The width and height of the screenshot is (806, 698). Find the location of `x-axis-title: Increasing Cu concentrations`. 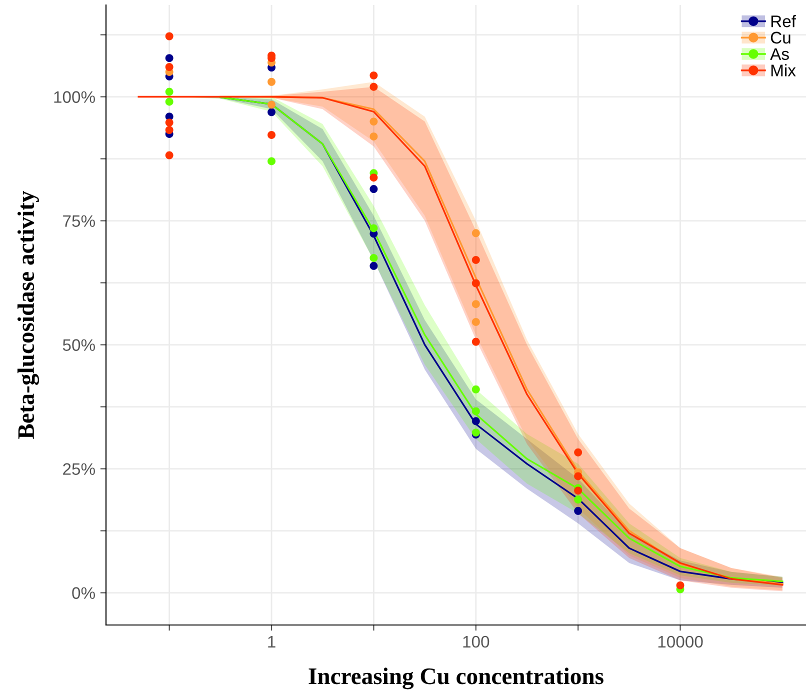

x-axis-title: Increasing Cu concentrations is located at coordinates (456, 679).